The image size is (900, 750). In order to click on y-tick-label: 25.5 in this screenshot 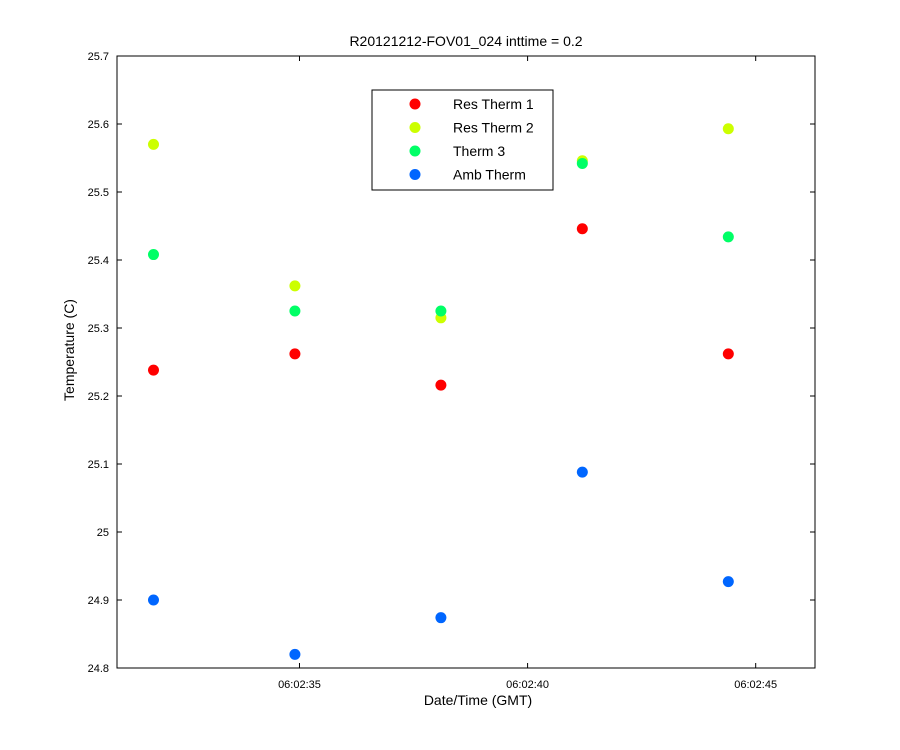, I will do `click(98, 193)`.